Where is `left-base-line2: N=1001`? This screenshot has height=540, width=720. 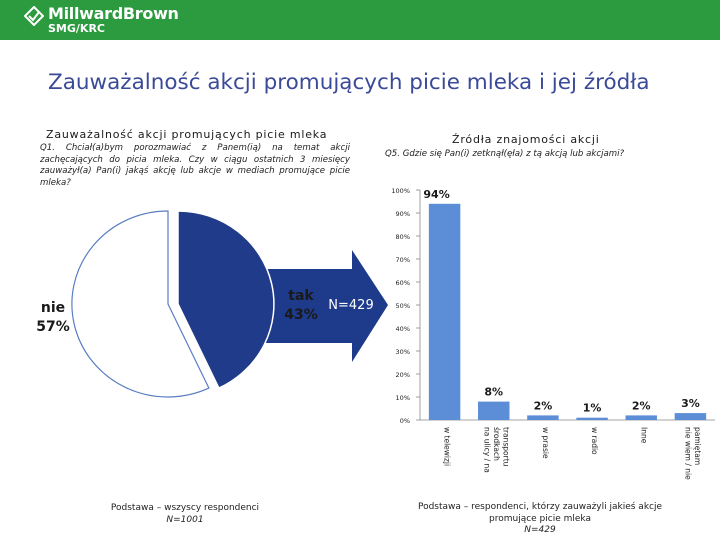
left-base-line2: N=1001 is located at coordinates (185, 519).